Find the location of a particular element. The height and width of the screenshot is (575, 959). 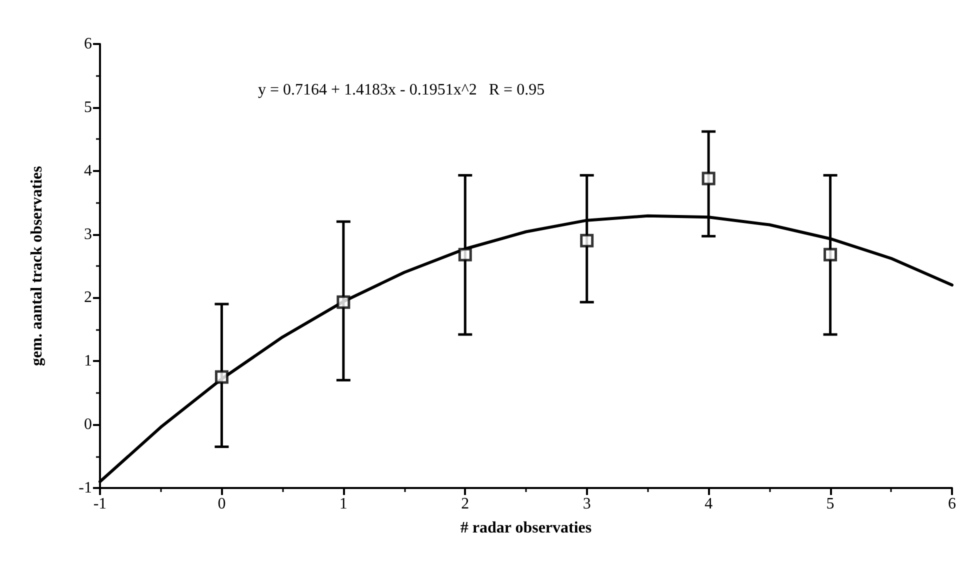

x-tick-label: 4 is located at coordinates (708, 504).